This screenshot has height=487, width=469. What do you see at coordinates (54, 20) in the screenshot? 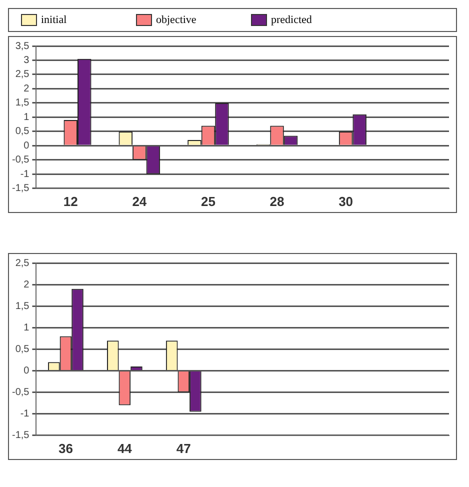
I see `legend-label: initial` at bounding box center [54, 20].